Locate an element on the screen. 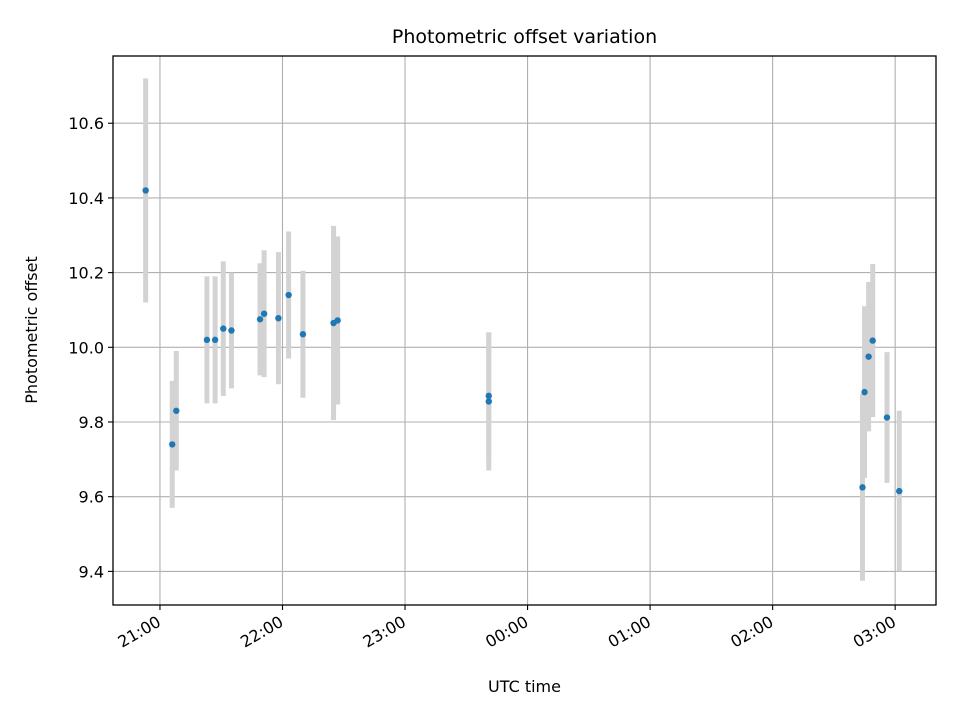 This screenshot has width=960, height=720. y-tick-label: 10.6 is located at coordinates (86, 123).